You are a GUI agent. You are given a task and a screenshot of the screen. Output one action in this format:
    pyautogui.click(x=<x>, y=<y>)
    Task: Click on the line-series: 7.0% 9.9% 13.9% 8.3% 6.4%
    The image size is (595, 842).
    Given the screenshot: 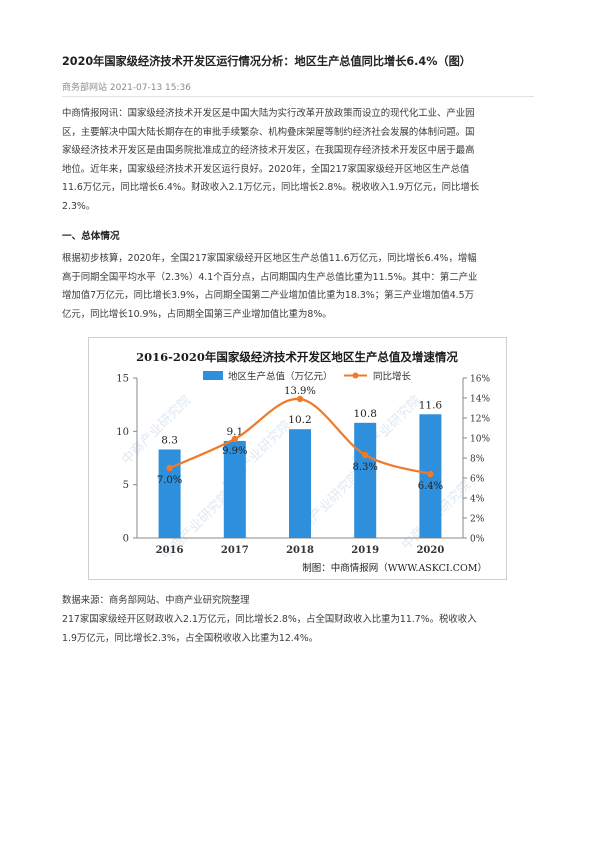 What is the action you would take?
    pyautogui.click(x=300, y=439)
    